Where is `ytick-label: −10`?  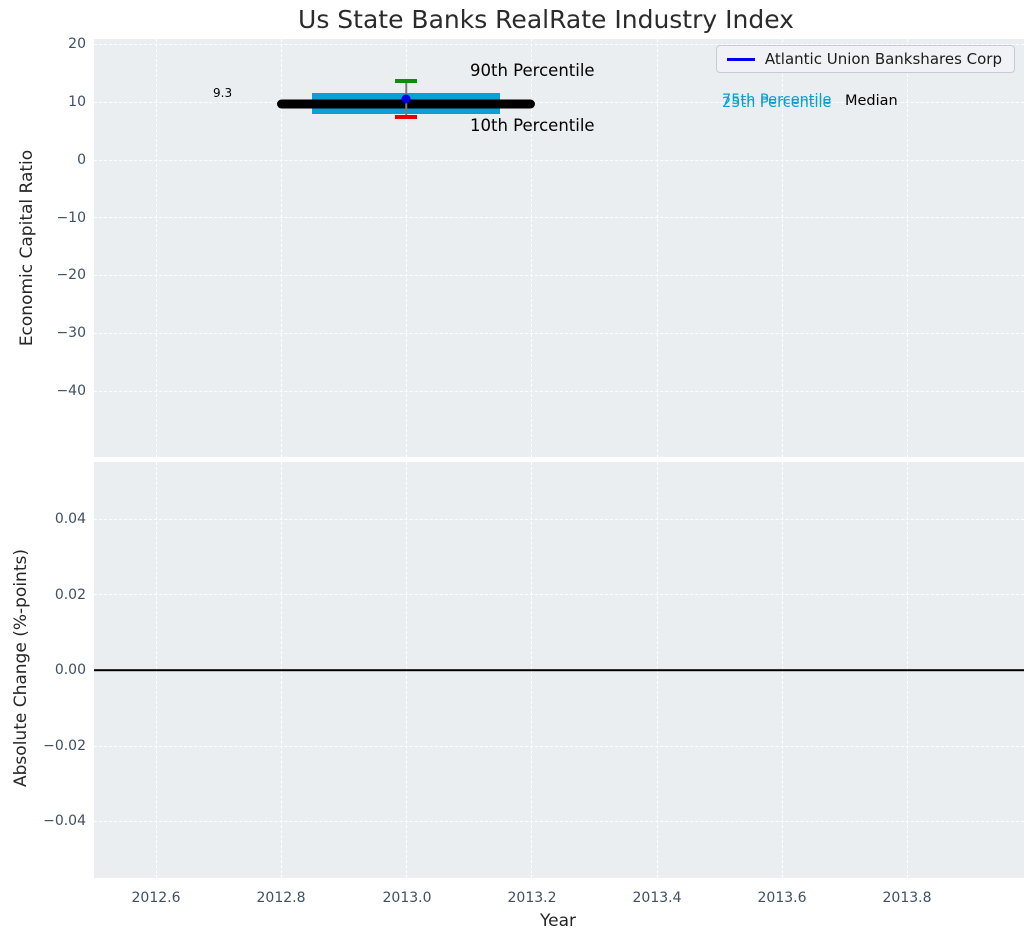
ytick-label: −10 is located at coordinates (71, 217).